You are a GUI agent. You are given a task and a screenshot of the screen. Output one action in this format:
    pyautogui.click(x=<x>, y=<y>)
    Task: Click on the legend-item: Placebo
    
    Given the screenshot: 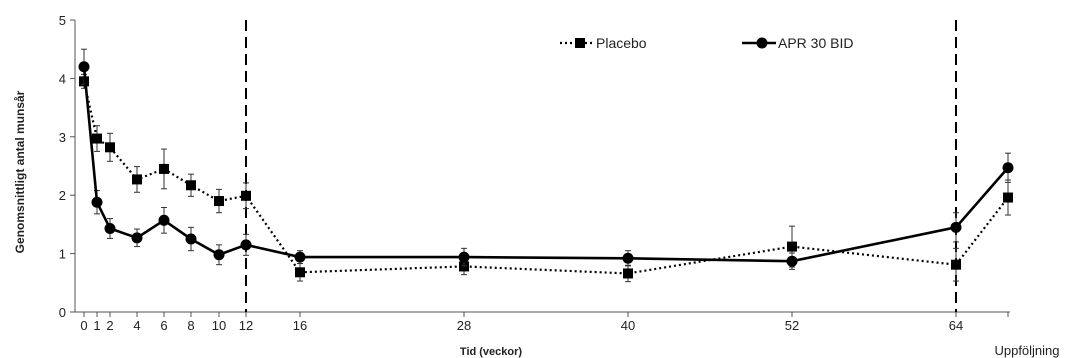 What is the action you would take?
    pyautogui.click(x=603, y=43)
    